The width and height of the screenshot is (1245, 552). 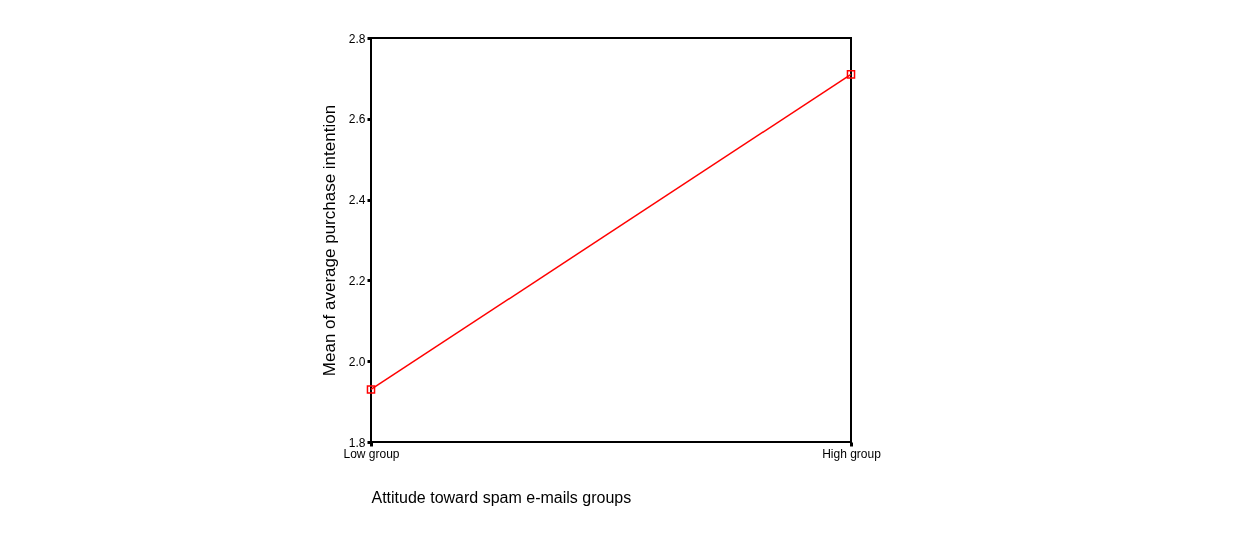 What do you see at coordinates (357, 119) in the screenshot?
I see `y-tick-label: 2.6` at bounding box center [357, 119].